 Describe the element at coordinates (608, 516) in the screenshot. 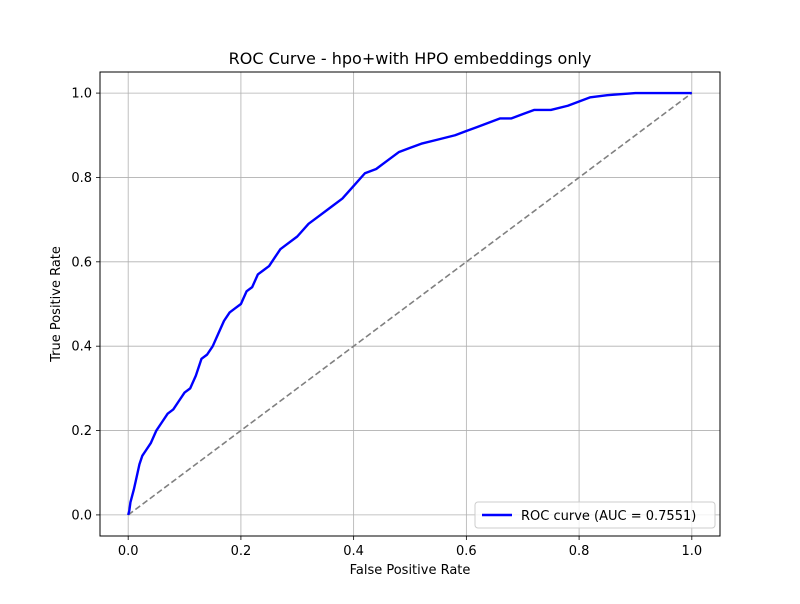

I see `legend-label-roc: ROC curve (AUC = 0.7551)` at that location.